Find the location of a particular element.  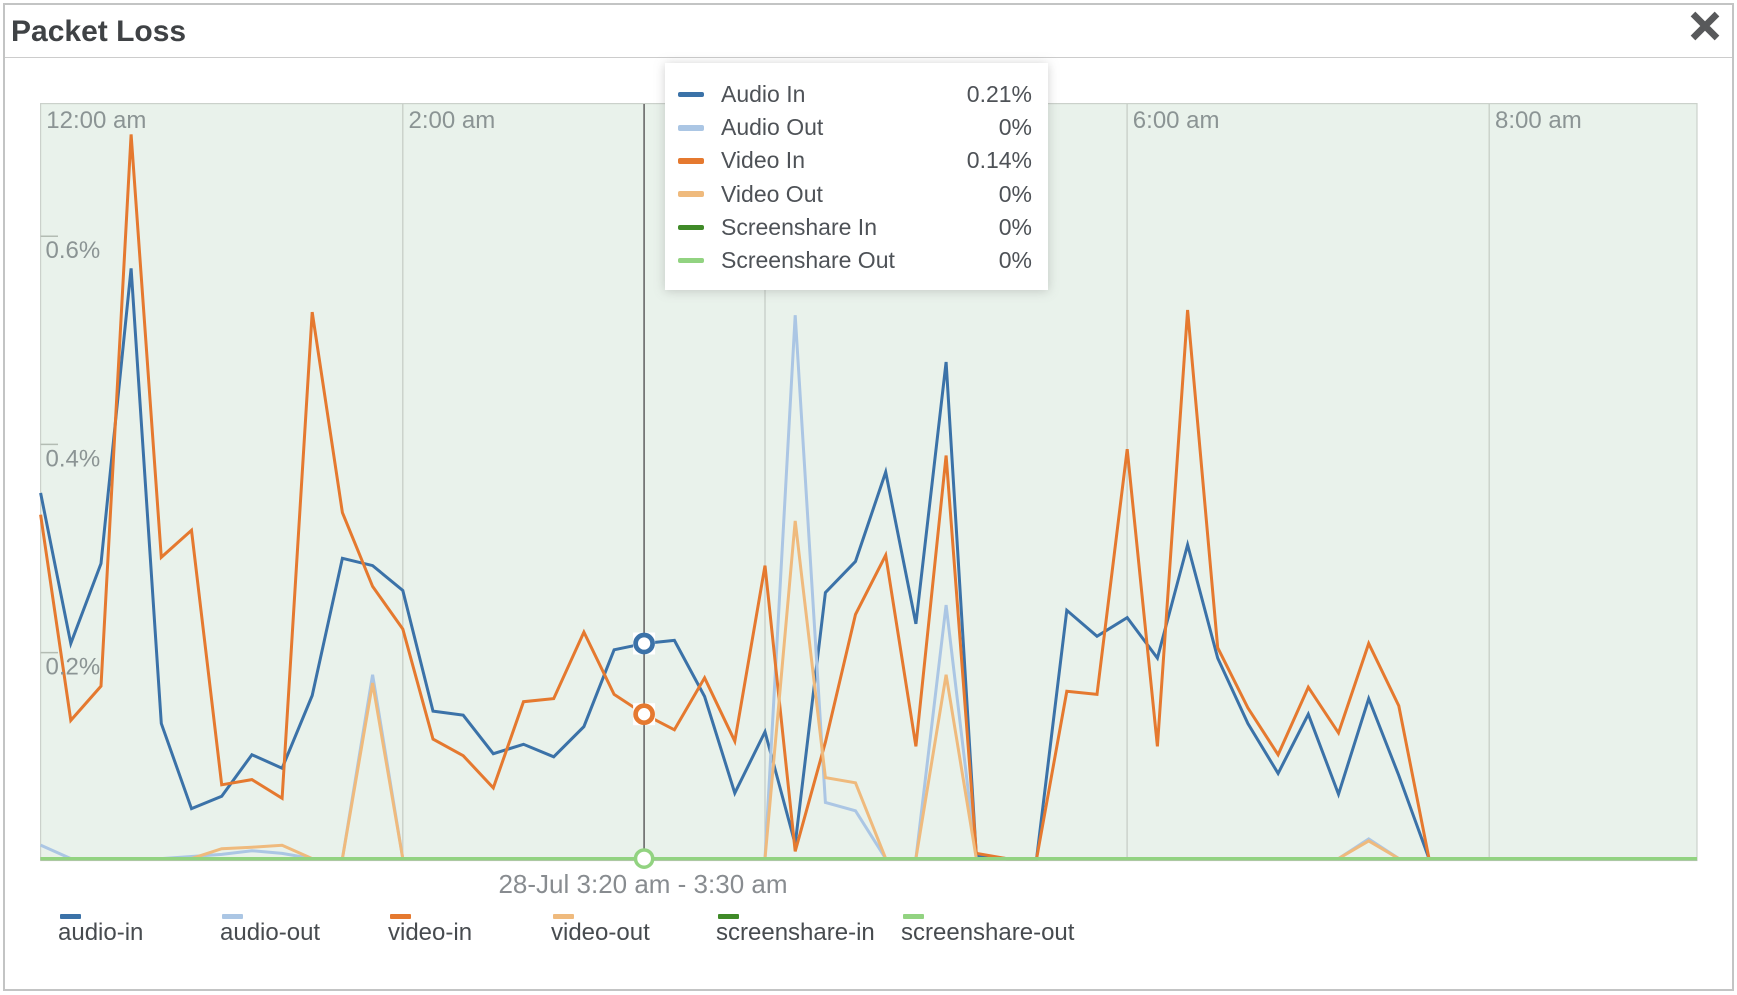

svg-text: 0.6% is located at coordinates (73, 250).